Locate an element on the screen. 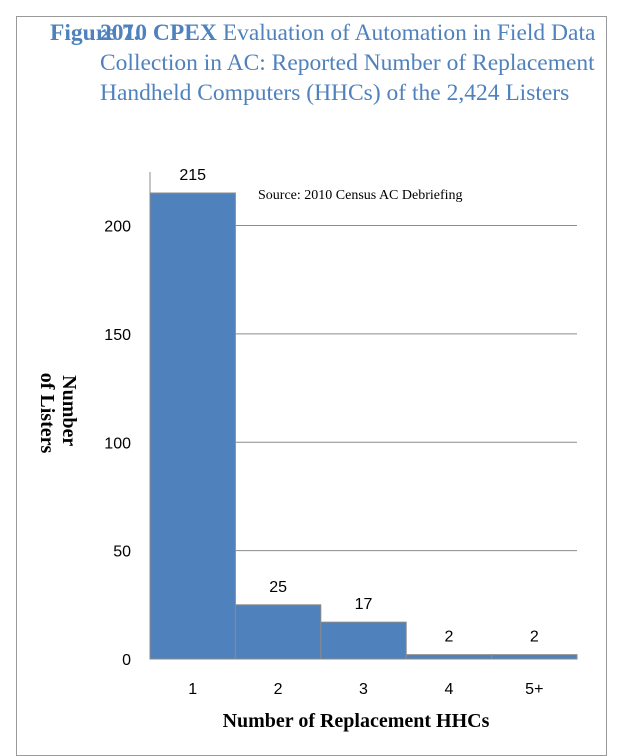 The height and width of the screenshot is (756, 625). x-tick-label: 3 is located at coordinates (363, 689).